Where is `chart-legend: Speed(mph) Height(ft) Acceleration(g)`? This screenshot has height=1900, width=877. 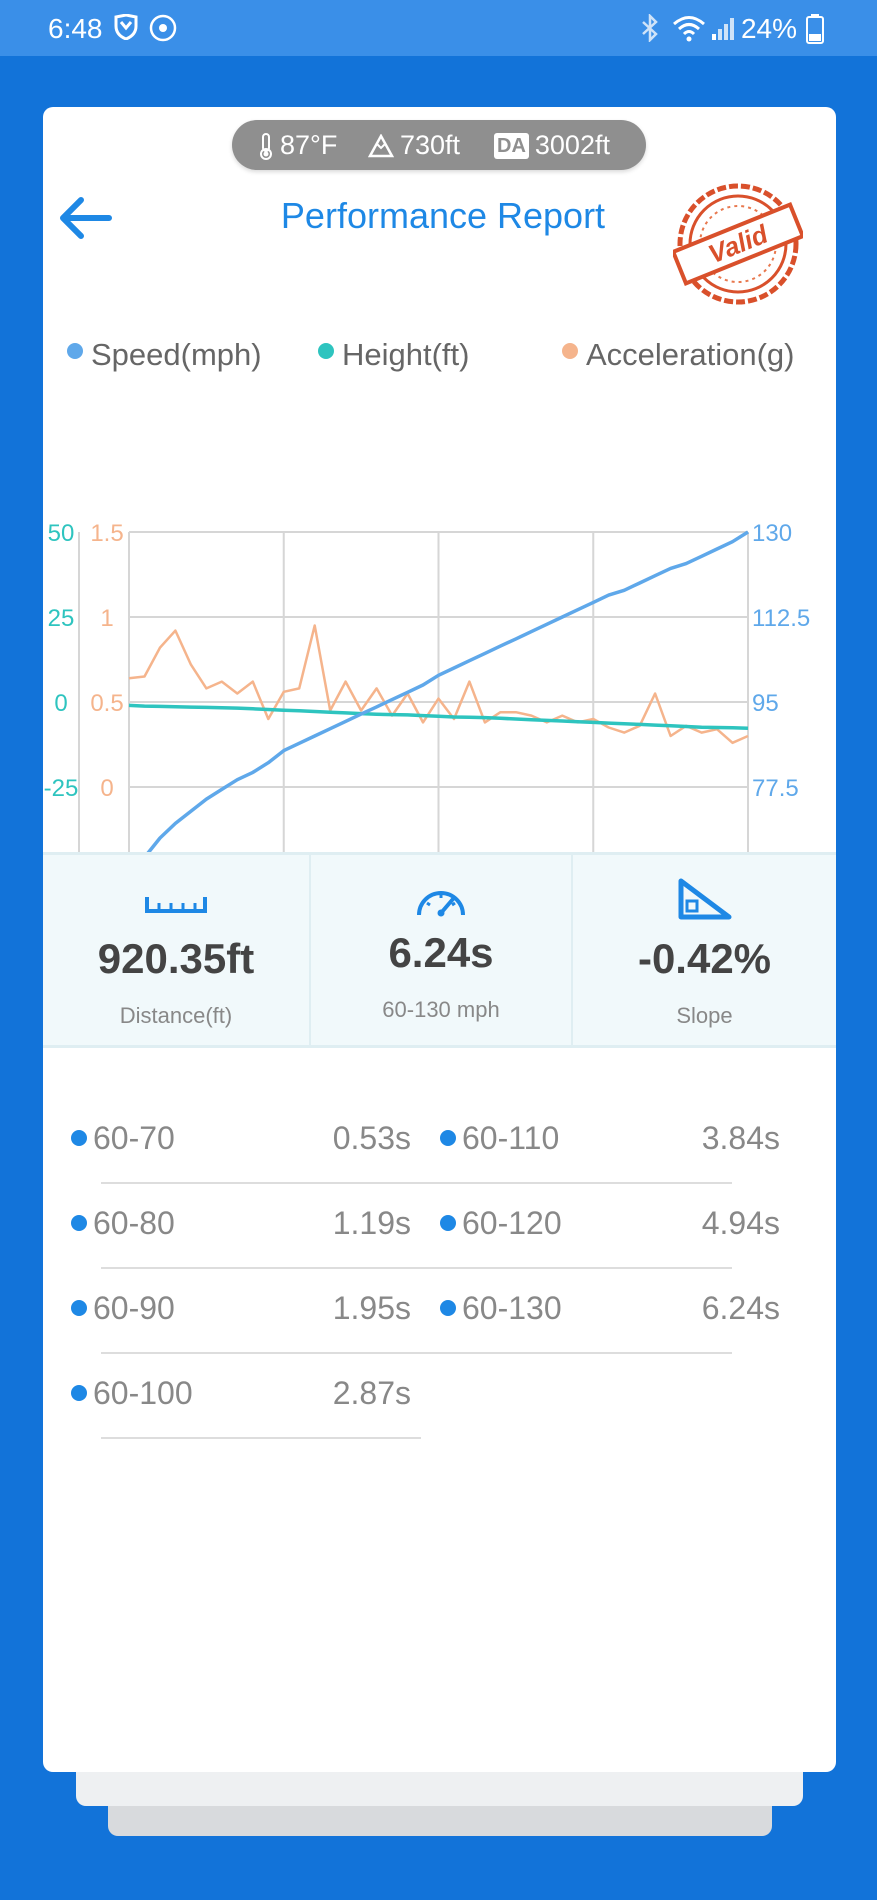
chart-legend: Speed(mph) Height(ft) Acceleration(g) is located at coordinates (447, 357).